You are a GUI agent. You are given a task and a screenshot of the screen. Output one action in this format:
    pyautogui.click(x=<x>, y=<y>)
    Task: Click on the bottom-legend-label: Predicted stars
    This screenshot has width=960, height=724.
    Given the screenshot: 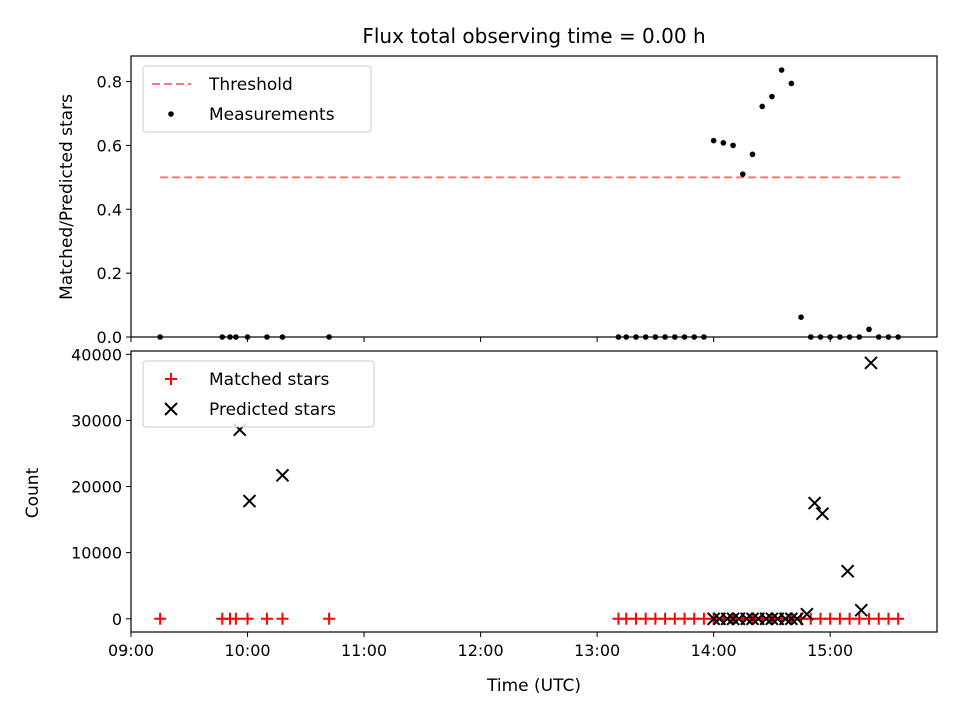 What is the action you would take?
    pyautogui.click(x=272, y=410)
    